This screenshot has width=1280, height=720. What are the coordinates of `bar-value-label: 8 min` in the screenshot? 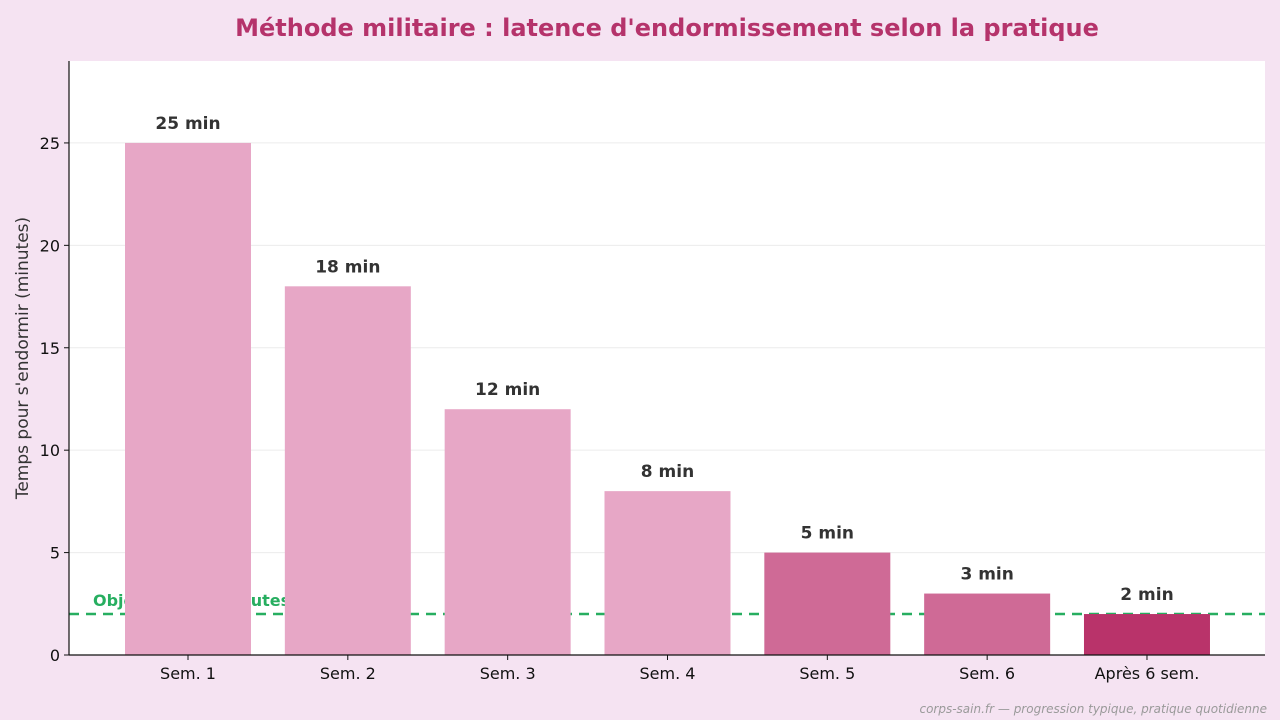 It's located at (667, 472).